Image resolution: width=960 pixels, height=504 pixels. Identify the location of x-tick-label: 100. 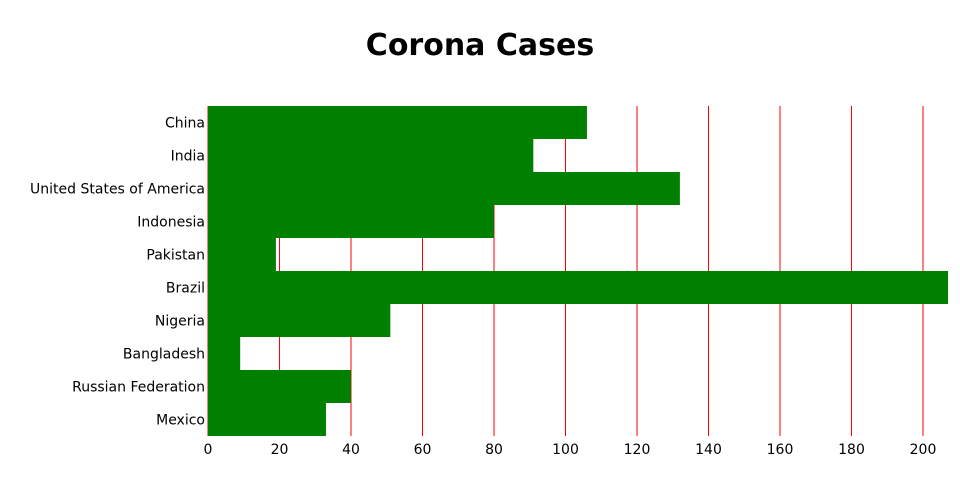
(565, 450).